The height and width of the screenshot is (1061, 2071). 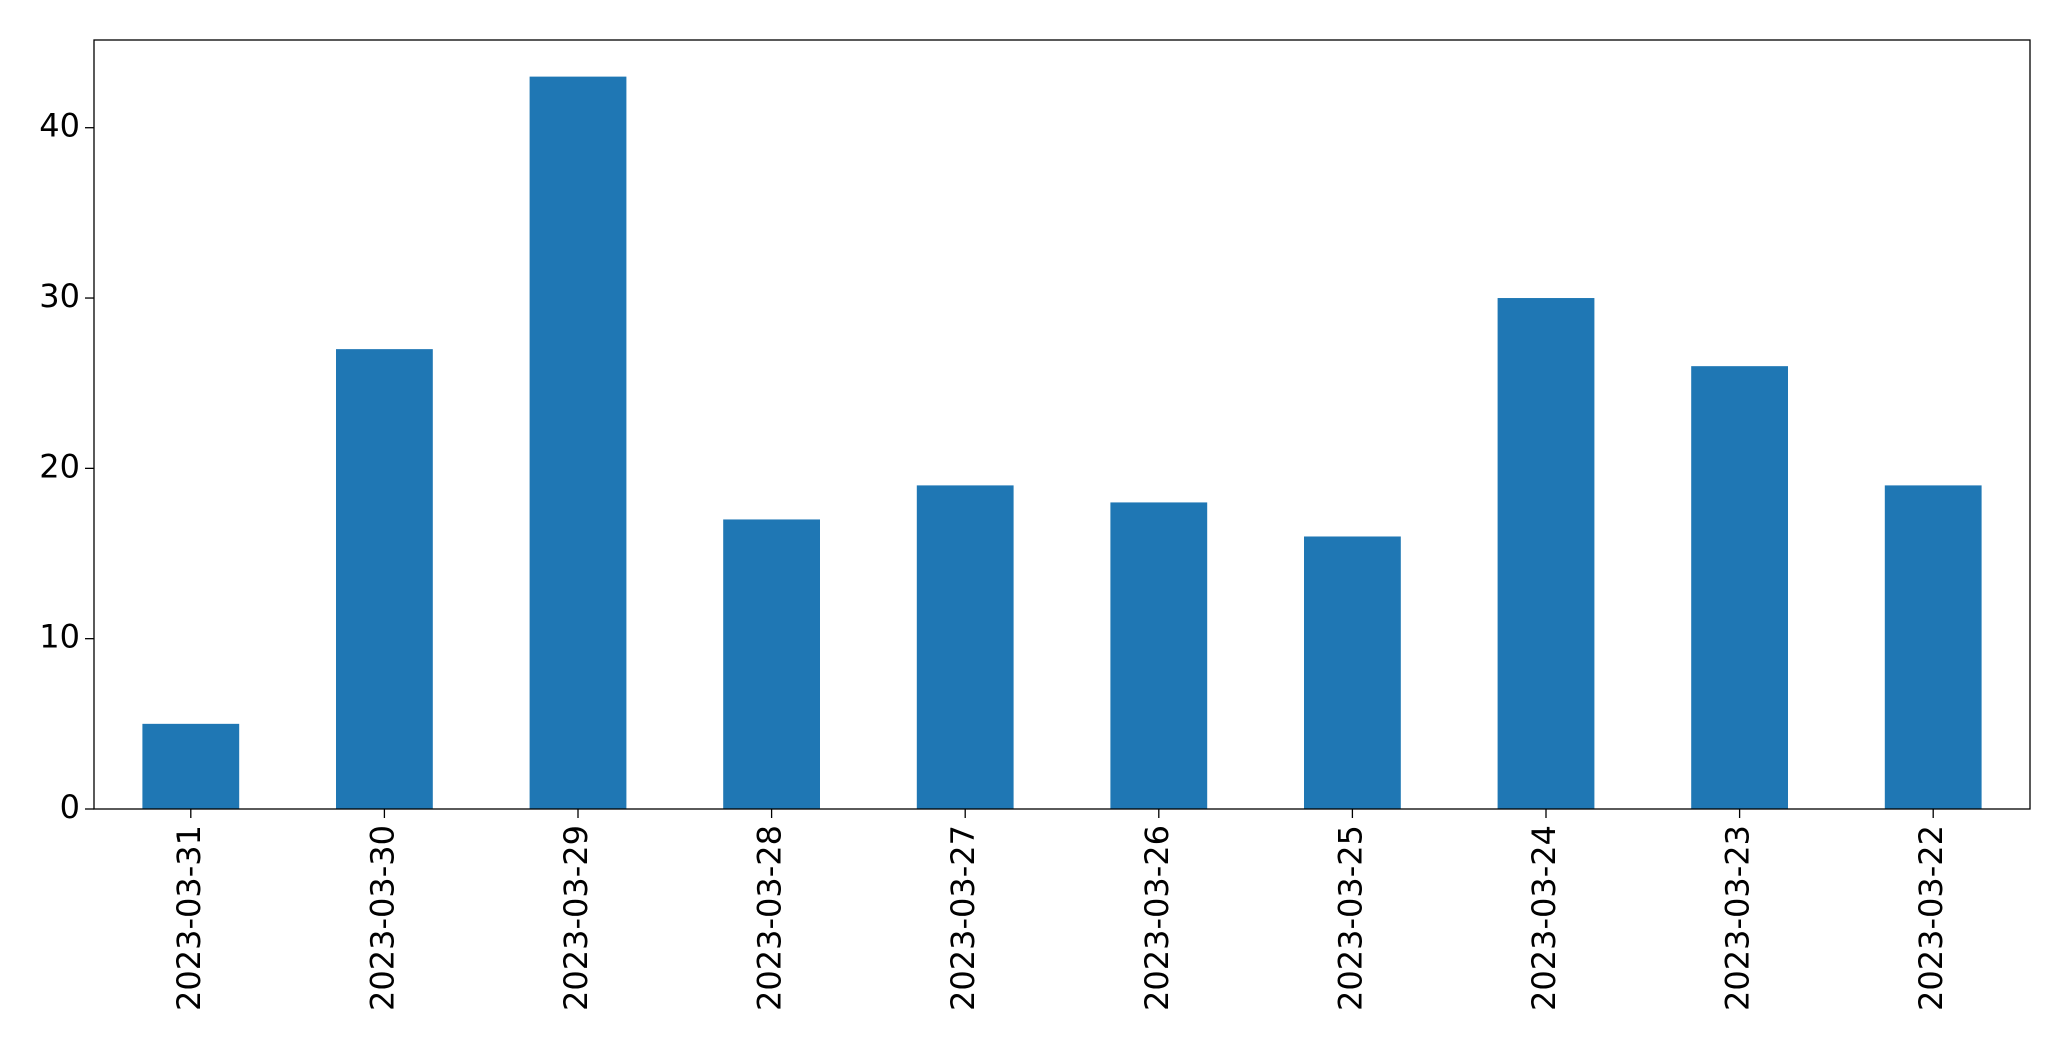 I want to click on y-tick-label: 10, so click(x=59, y=637).